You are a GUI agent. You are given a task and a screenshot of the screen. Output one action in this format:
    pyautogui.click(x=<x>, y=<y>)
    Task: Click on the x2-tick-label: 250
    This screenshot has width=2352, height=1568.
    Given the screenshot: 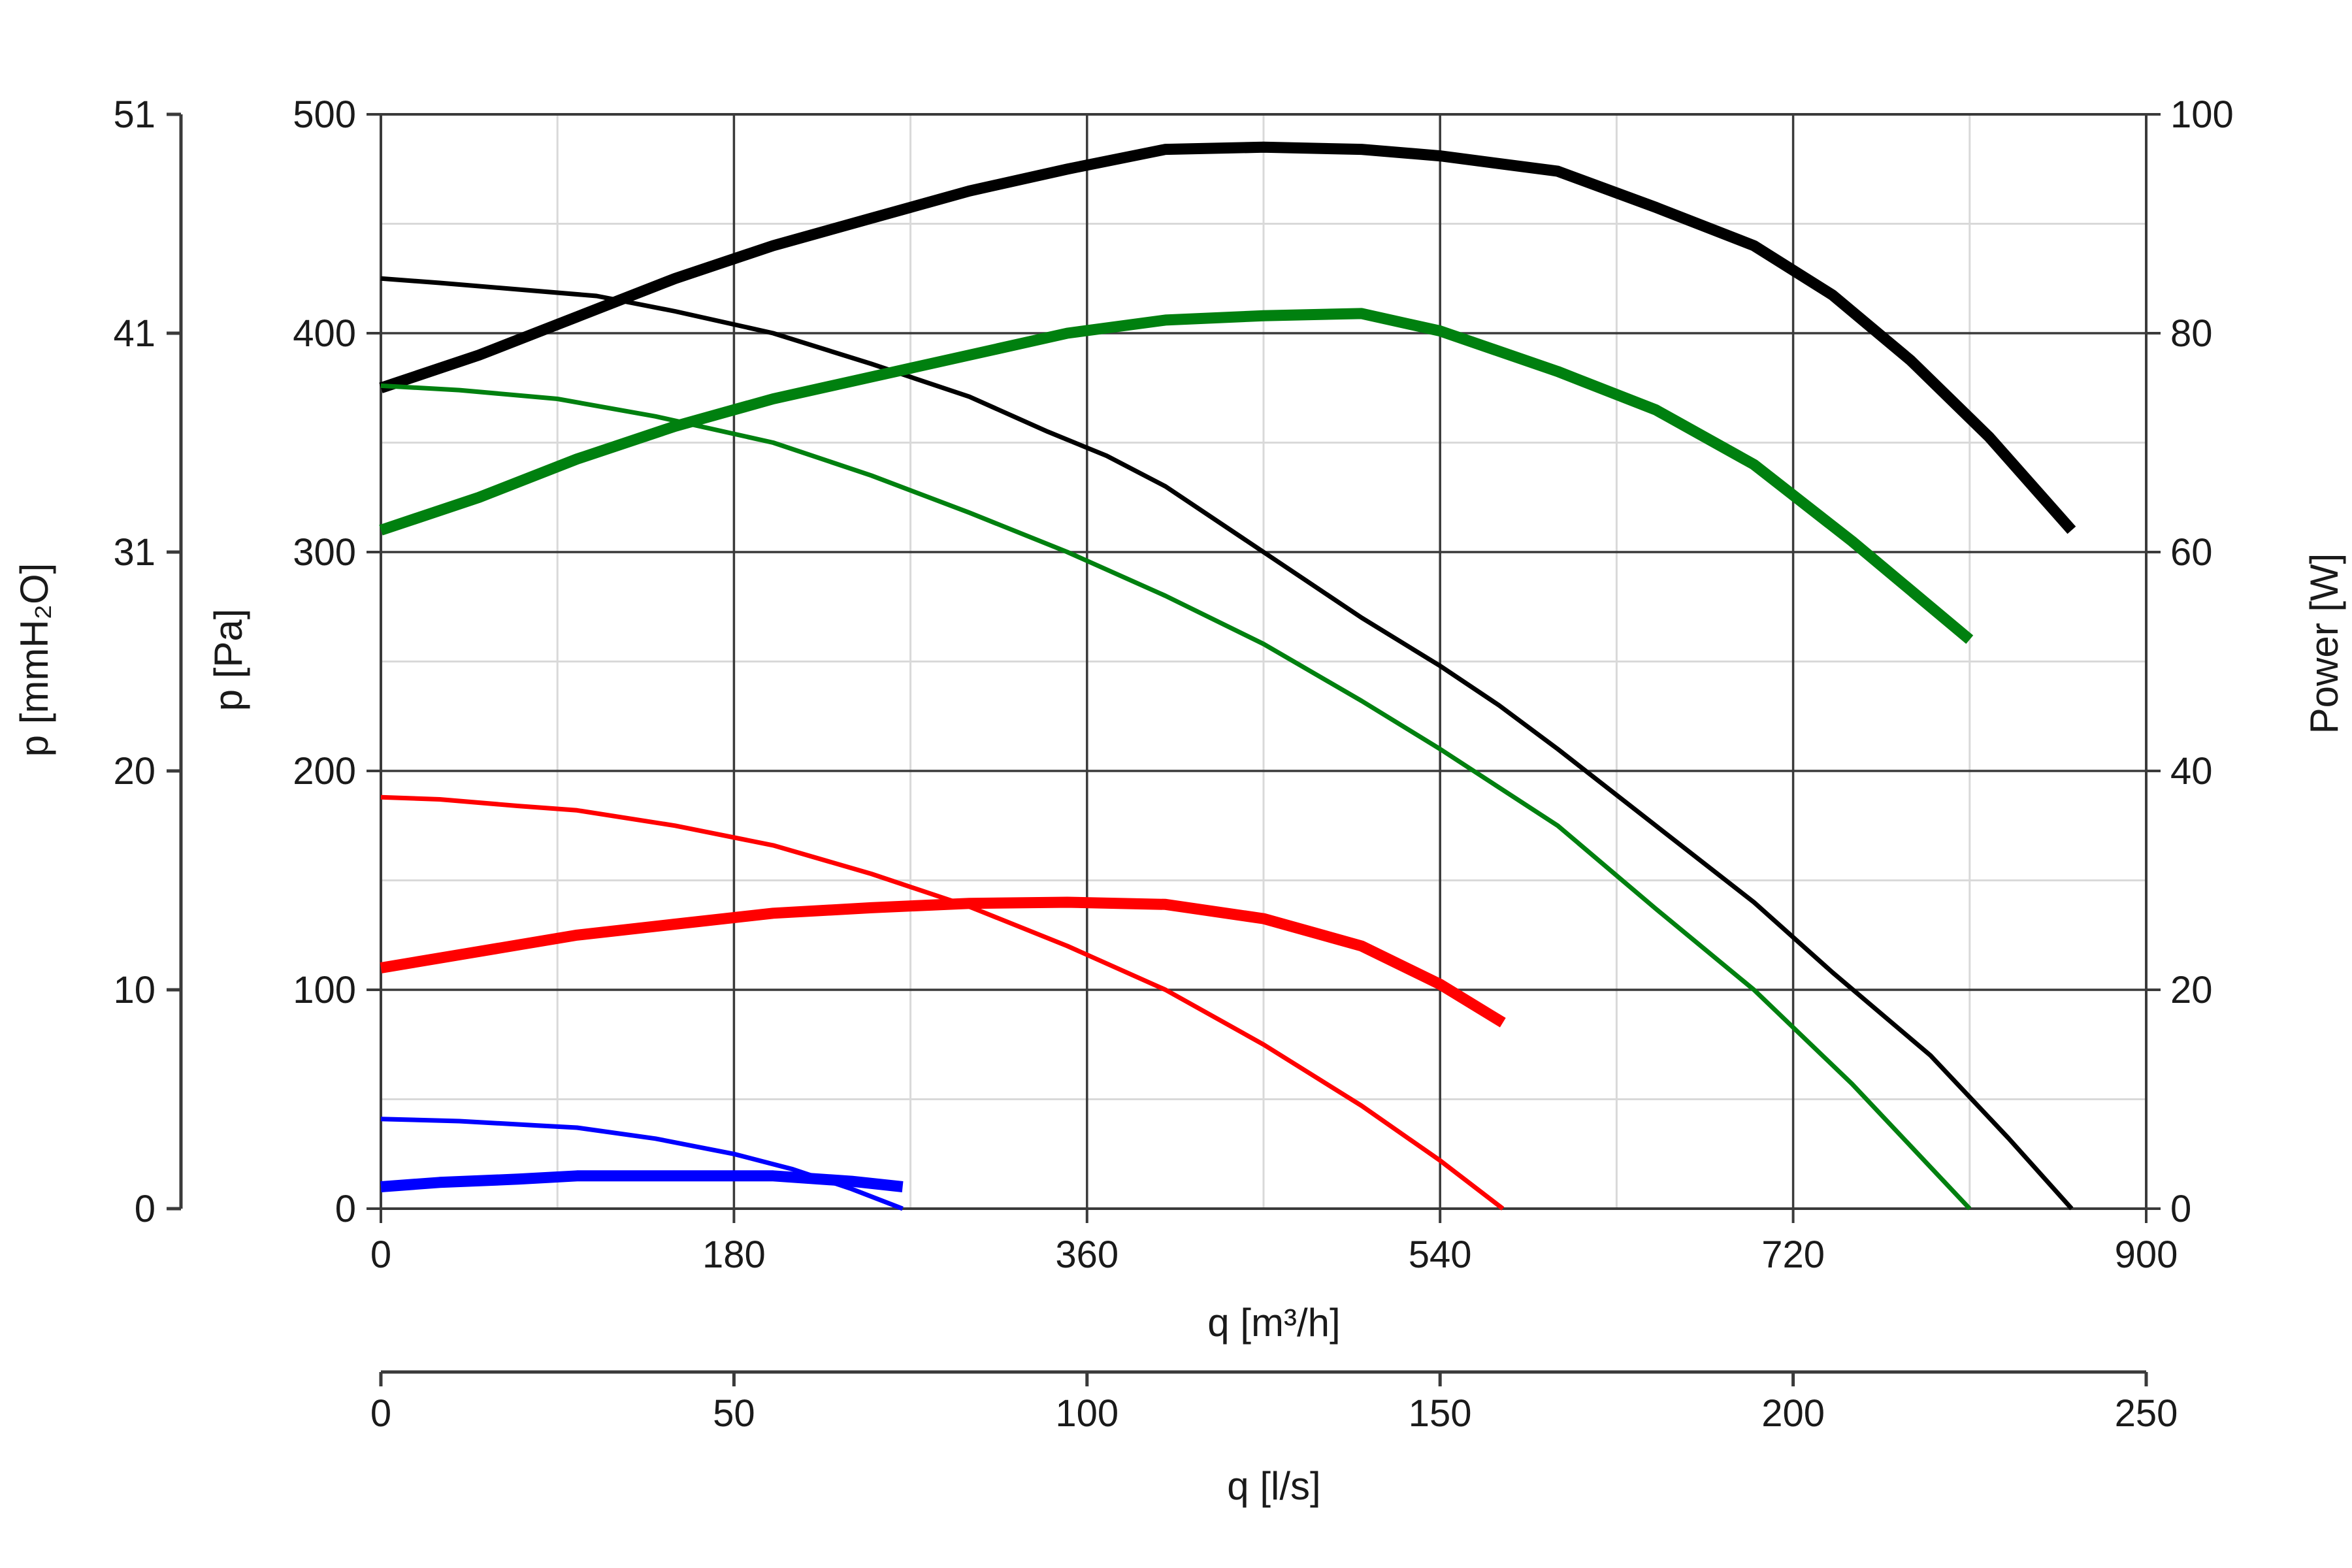 What is the action you would take?
    pyautogui.click(x=2146, y=1413)
    